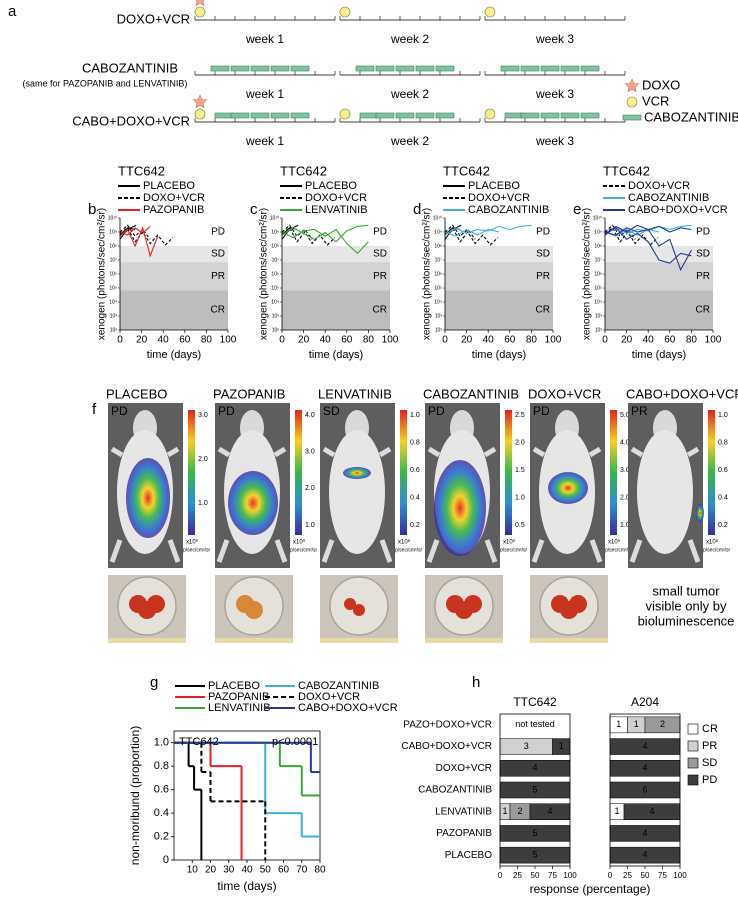  Describe the element at coordinates (463, 811) in the screenshot. I see `category-label: LENVATINIB` at that location.